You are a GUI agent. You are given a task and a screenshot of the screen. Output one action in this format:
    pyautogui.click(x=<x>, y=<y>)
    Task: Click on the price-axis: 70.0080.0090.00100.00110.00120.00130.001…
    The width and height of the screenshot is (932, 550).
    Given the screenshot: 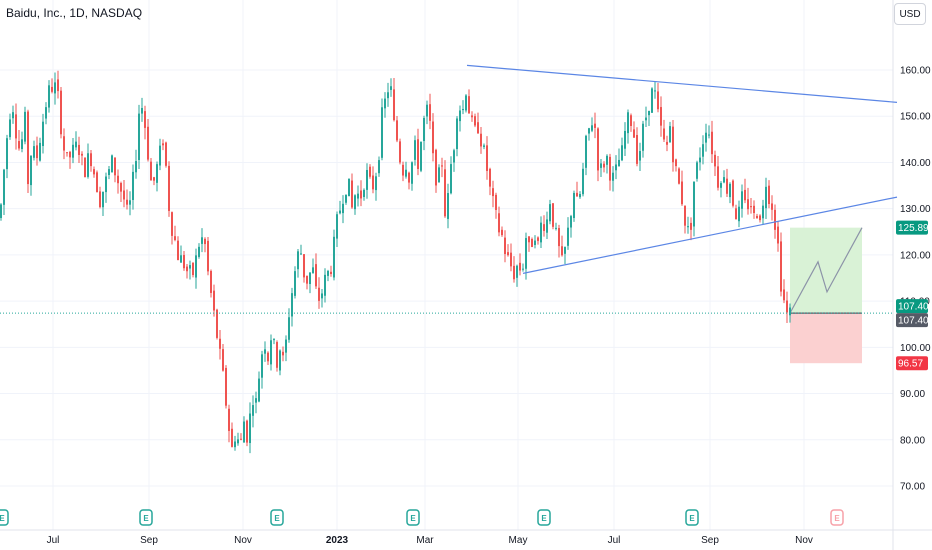 What is the action you would take?
    pyautogui.click(x=913, y=279)
    